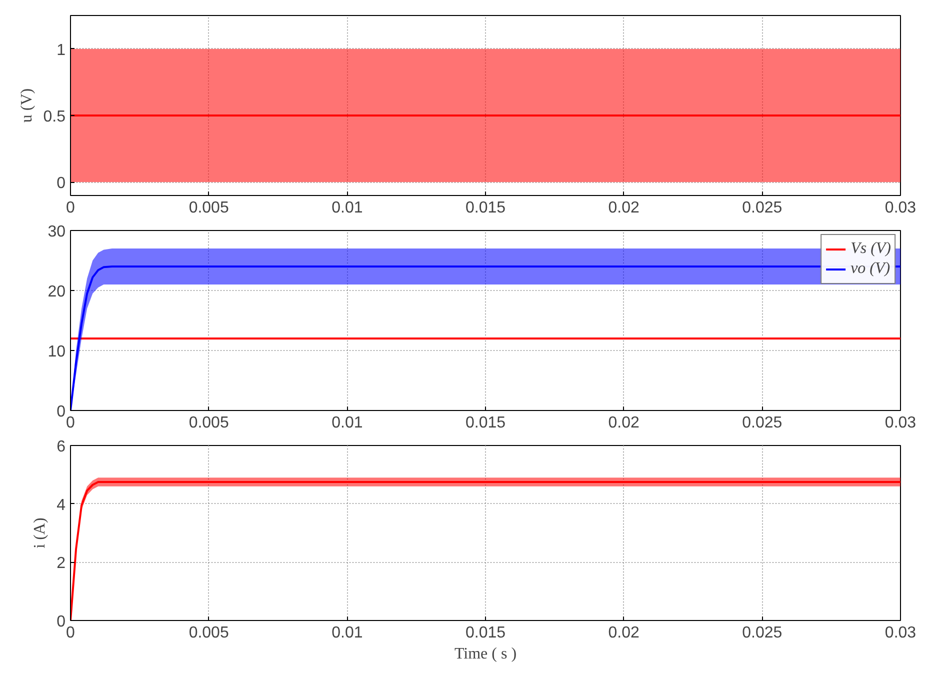 The height and width of the screenshot is (674, 940). I want to click on y-tick-label: 0.5, so click(54, 117).